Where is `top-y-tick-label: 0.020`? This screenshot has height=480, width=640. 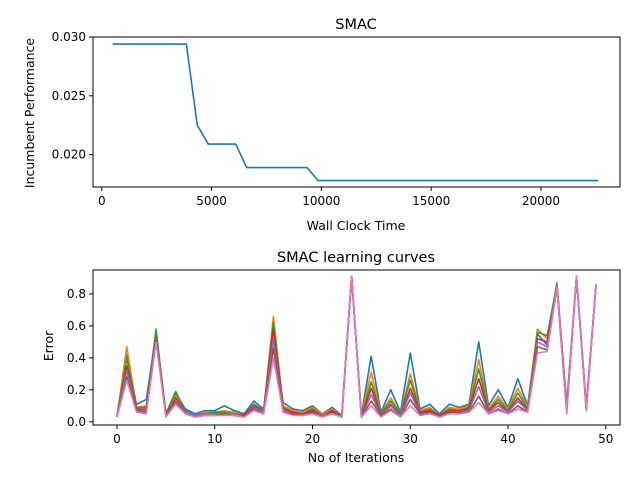 top-y-tick-label: 0.020 is located at coordinates (69, 155).